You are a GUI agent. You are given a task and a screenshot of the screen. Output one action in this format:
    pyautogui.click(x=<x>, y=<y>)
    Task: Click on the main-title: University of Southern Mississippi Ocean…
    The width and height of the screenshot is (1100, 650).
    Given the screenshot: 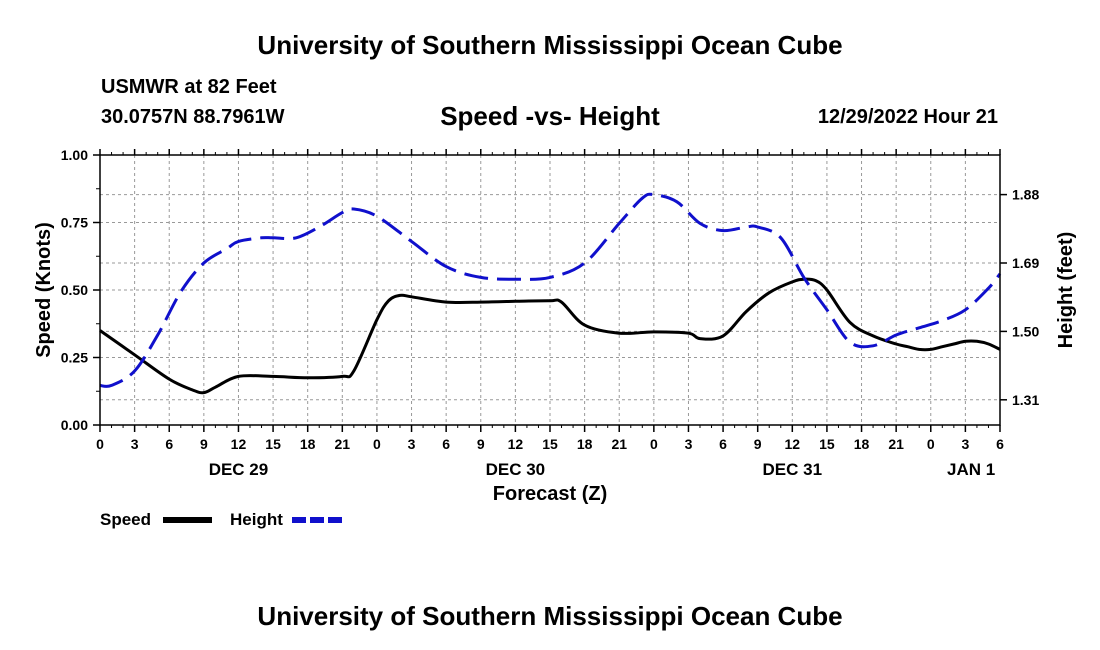 What is the action you would take?
    pyautogui.click(x=550, y=45)
    